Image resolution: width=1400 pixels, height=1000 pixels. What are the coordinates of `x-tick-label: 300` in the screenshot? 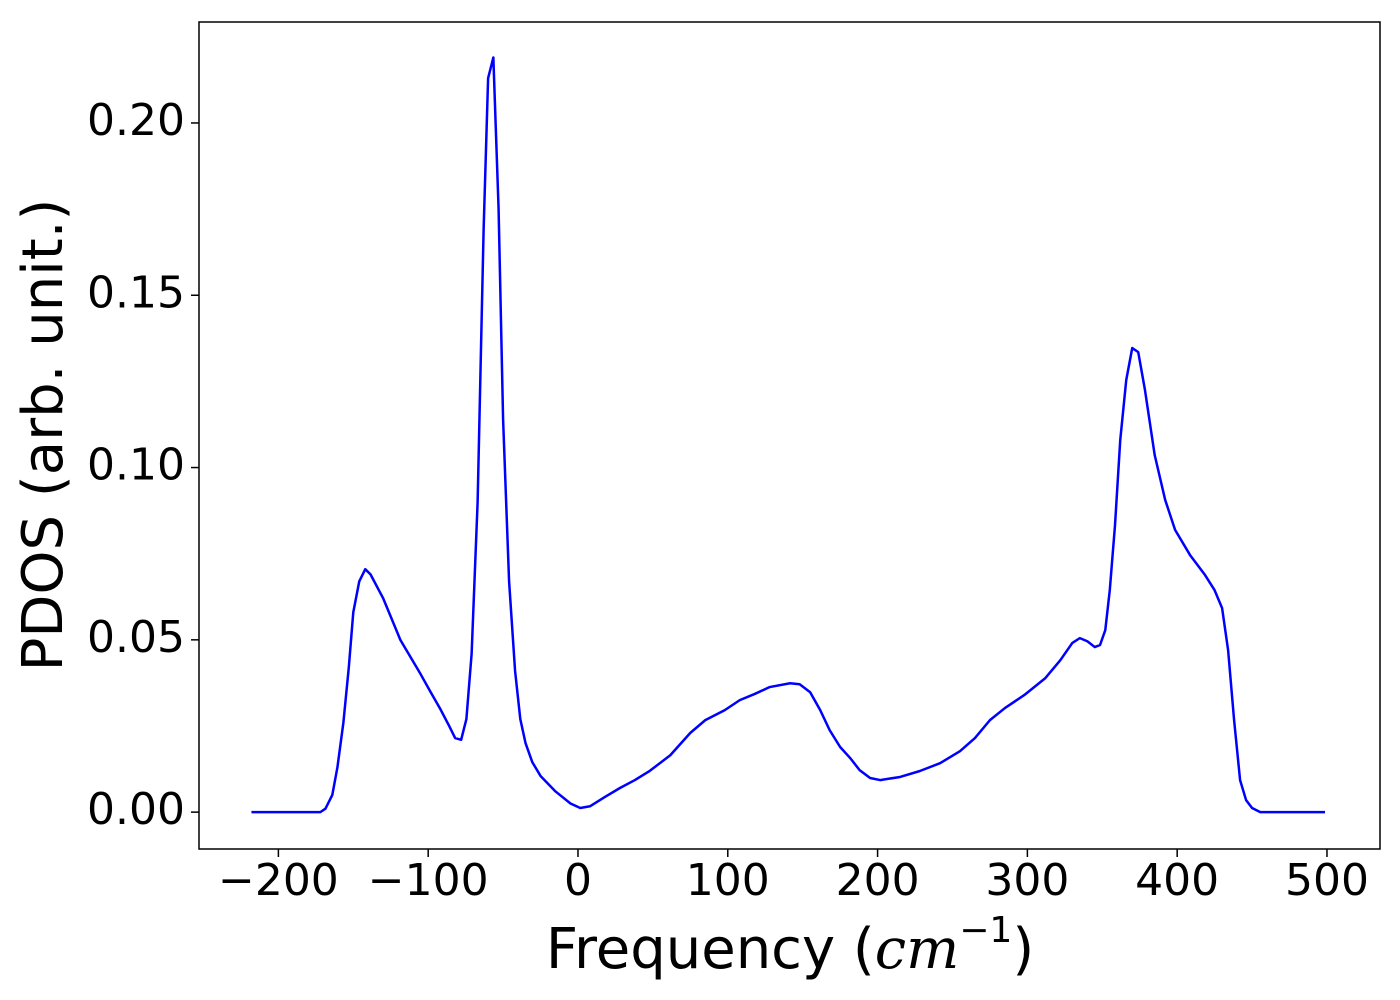 It's located at (1027, 880).